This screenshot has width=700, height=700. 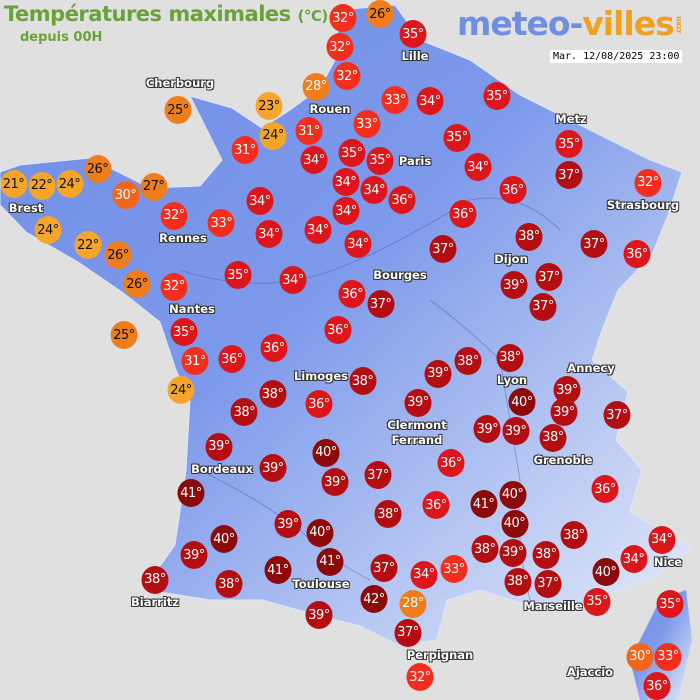 I want to click on temperature-marker: 42°, so click(x=374, y=599).